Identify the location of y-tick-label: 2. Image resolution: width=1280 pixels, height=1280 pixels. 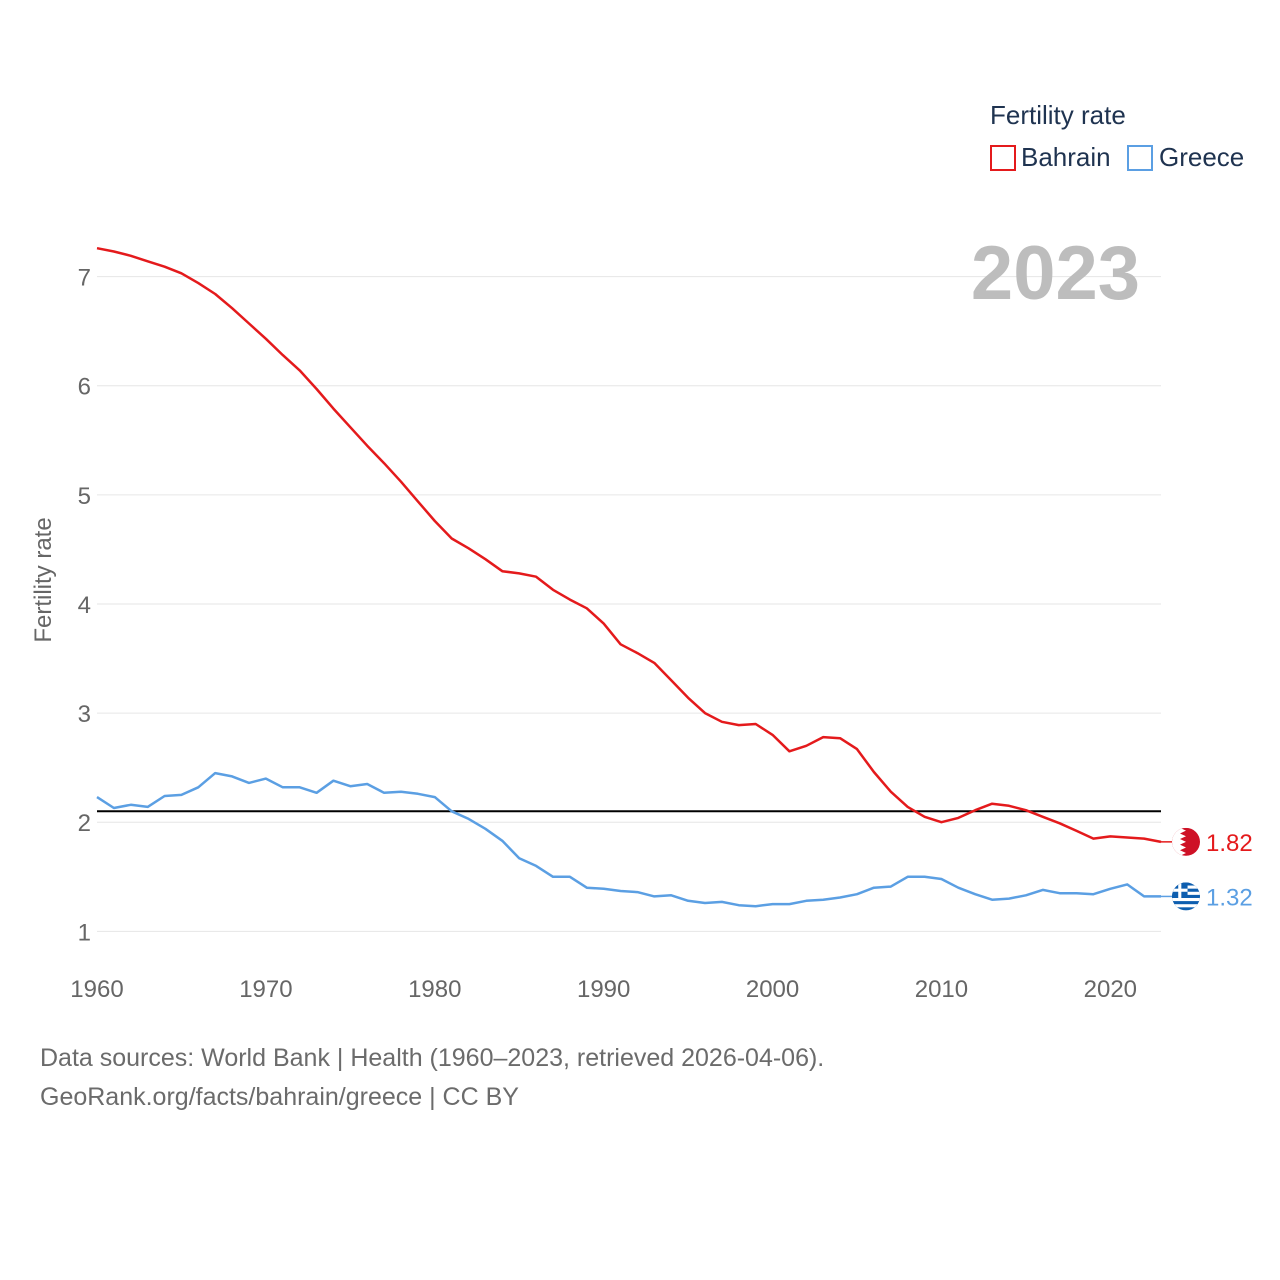
(84, 823).